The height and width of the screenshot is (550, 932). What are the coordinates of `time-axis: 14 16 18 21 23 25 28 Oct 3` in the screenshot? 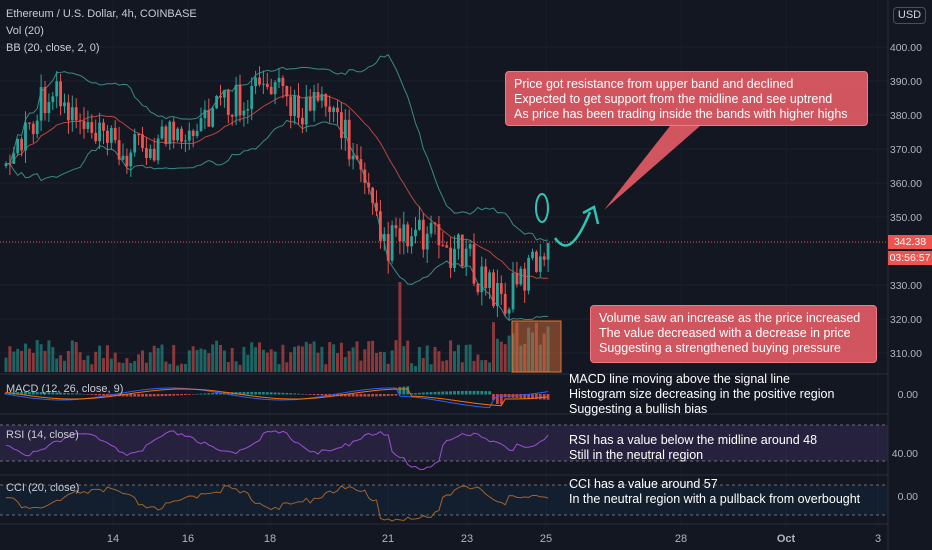 It's located at (494, 539).